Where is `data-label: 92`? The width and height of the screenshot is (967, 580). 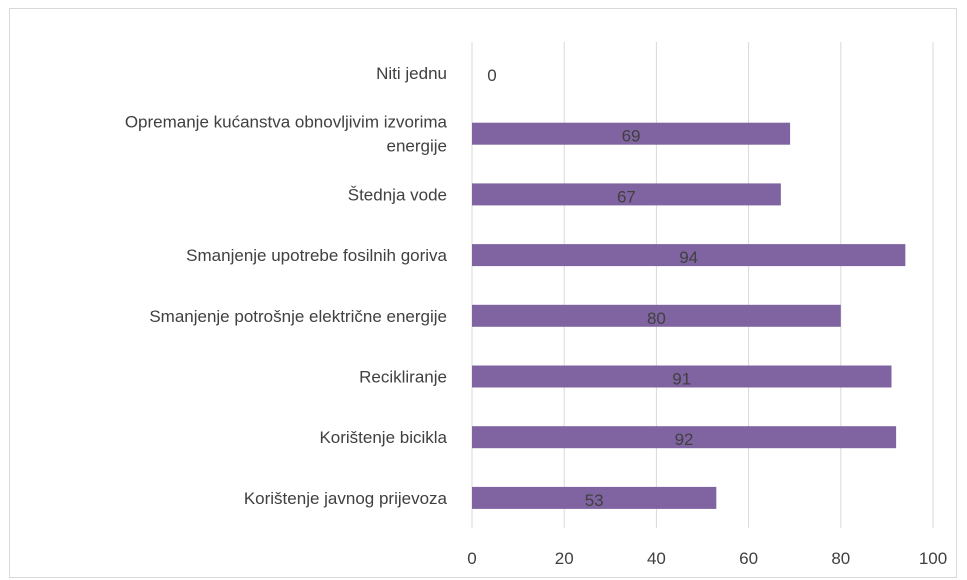 data-label: 92 is located at coordinates (684, 439).